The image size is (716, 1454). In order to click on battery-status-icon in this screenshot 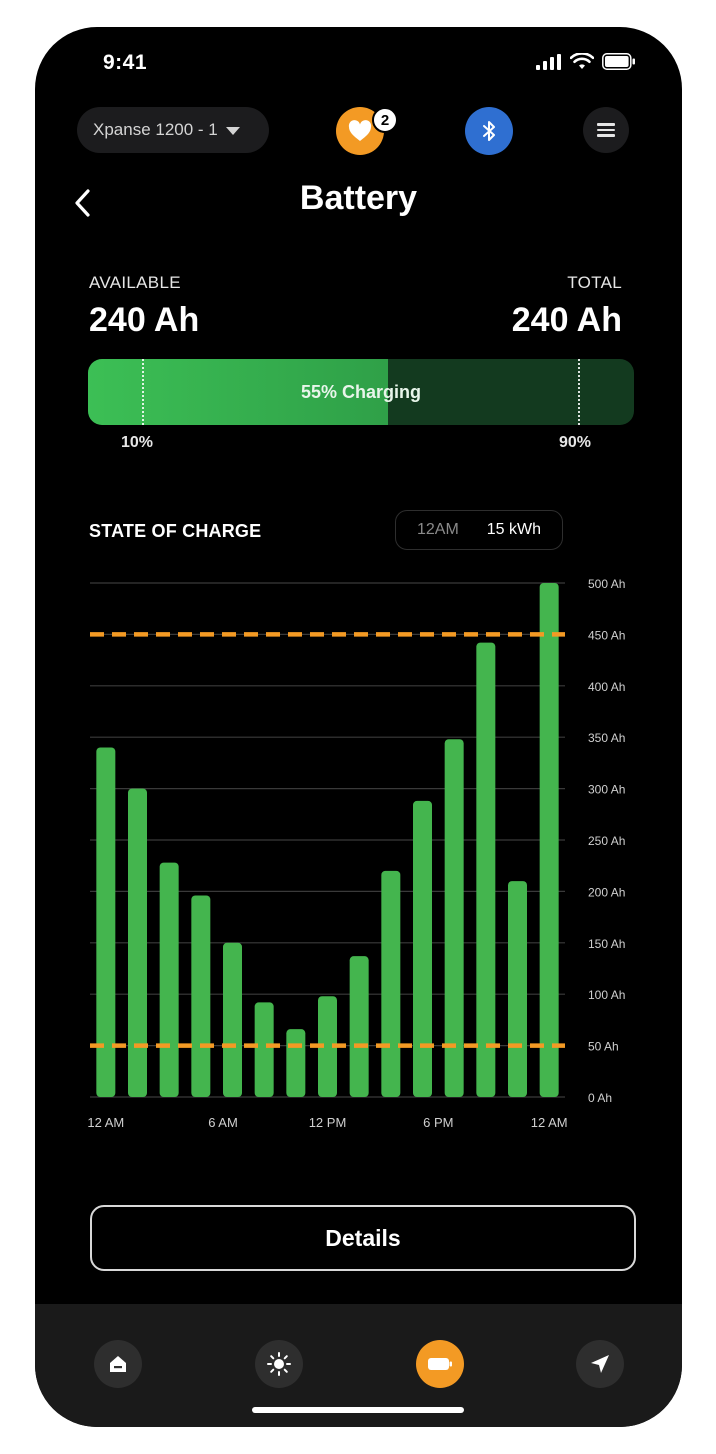, I will do `click(618, 61)`.